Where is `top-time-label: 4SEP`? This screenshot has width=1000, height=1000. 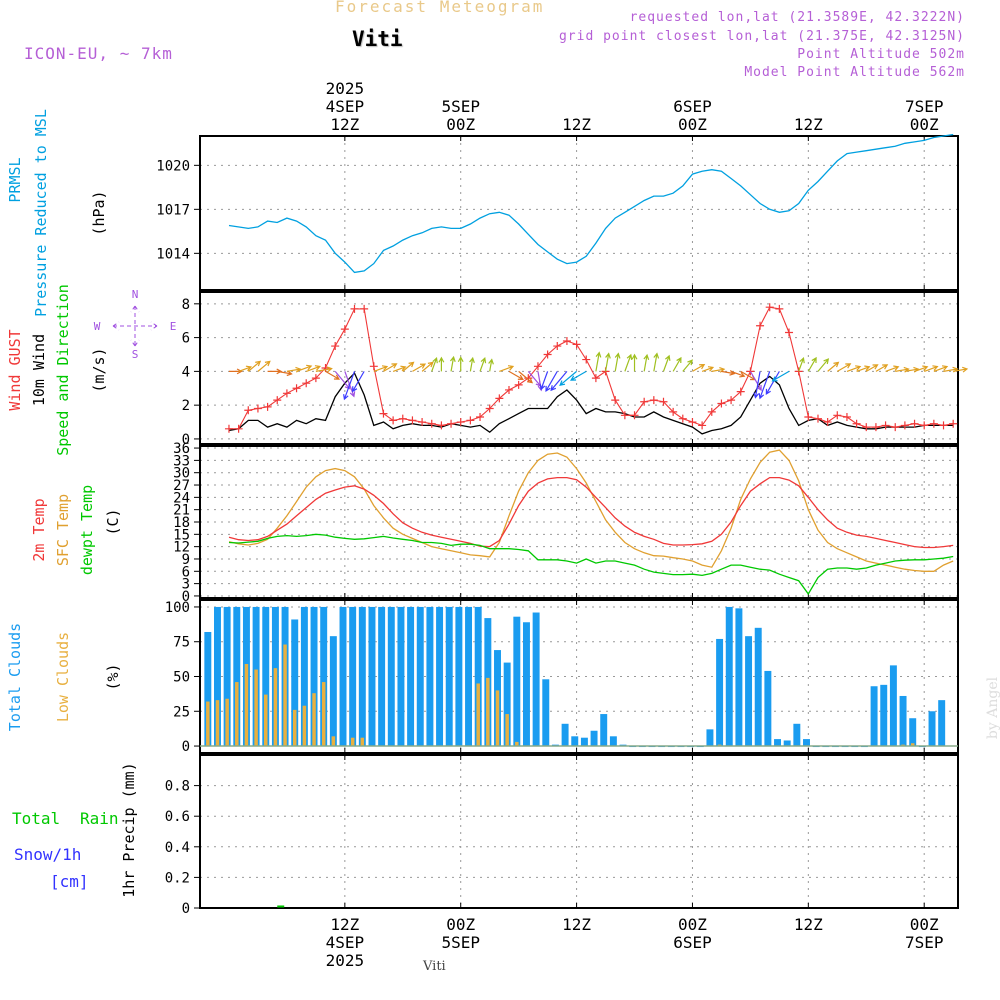 top-time-label: 4SEP is located at coordinates (345, 106).